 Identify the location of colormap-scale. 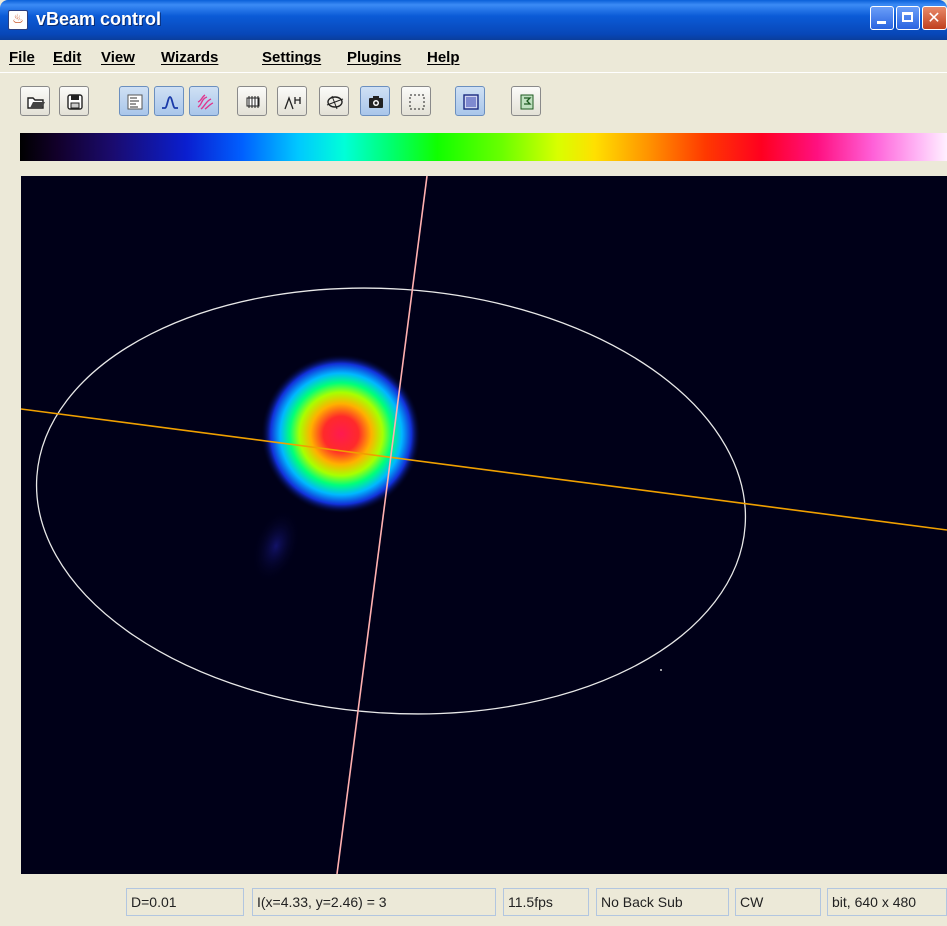
(483, 147).